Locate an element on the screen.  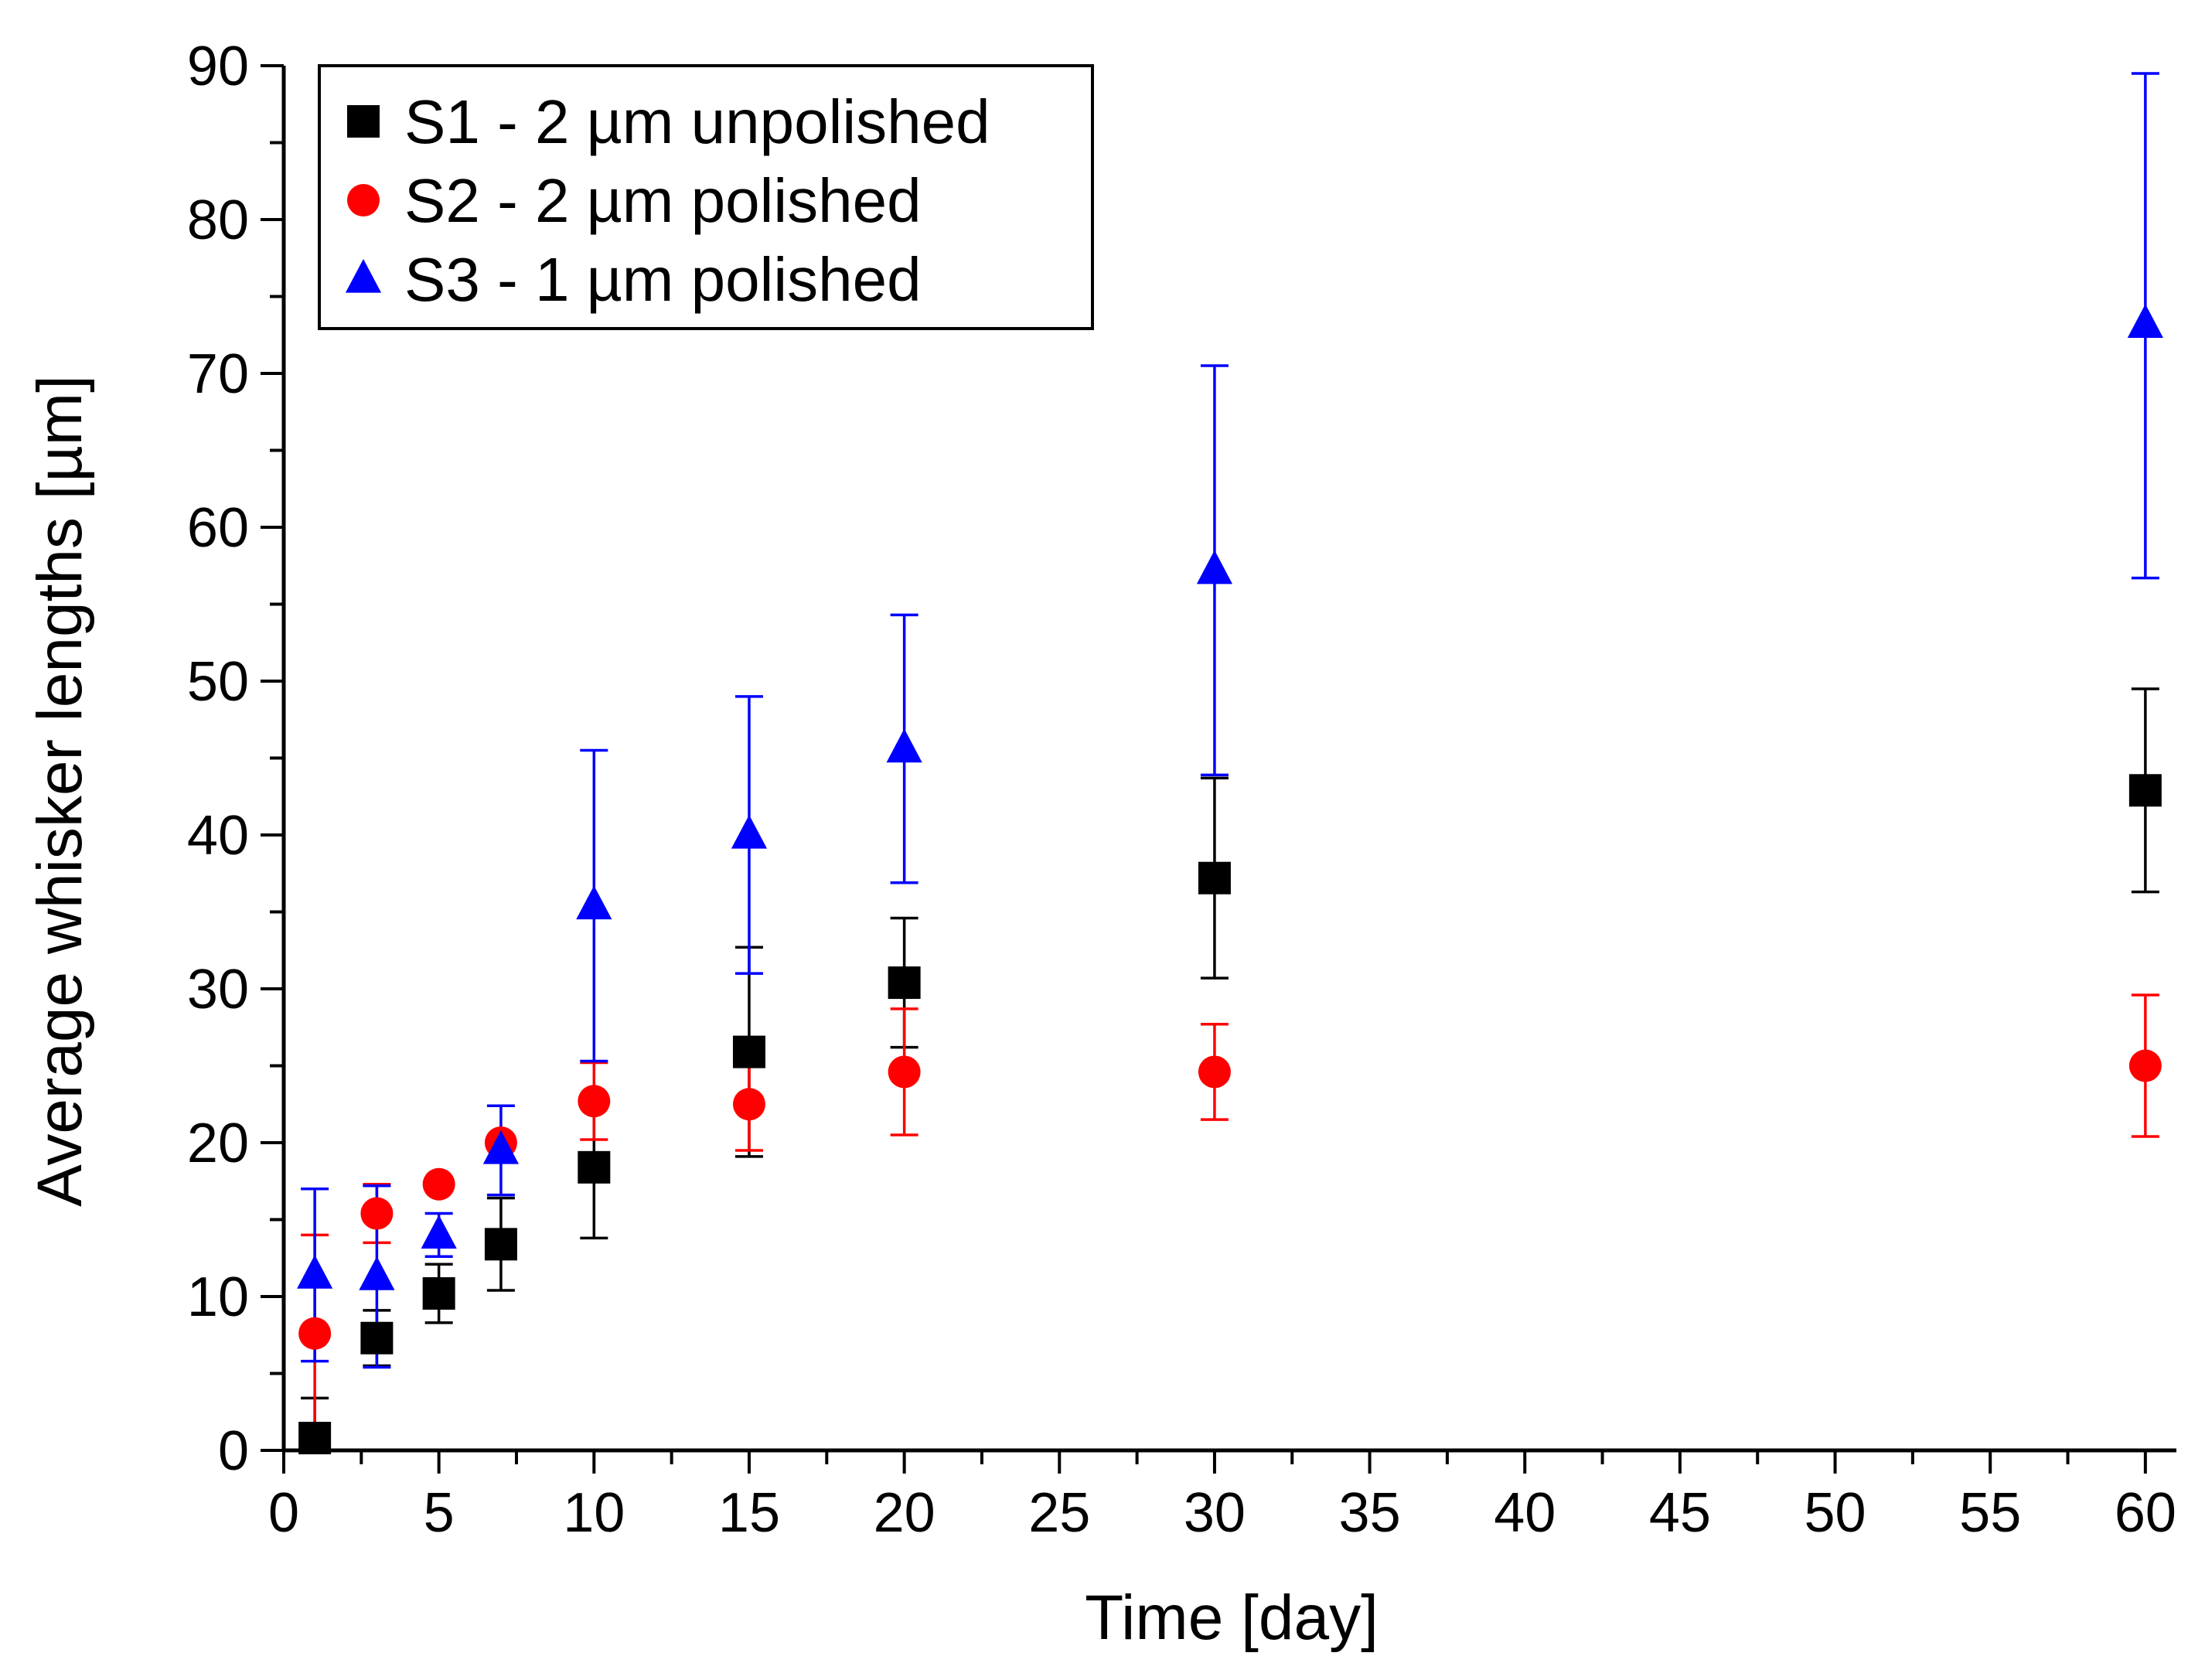
x-tick-label: 50 is located at coordinates (1835, 1513).